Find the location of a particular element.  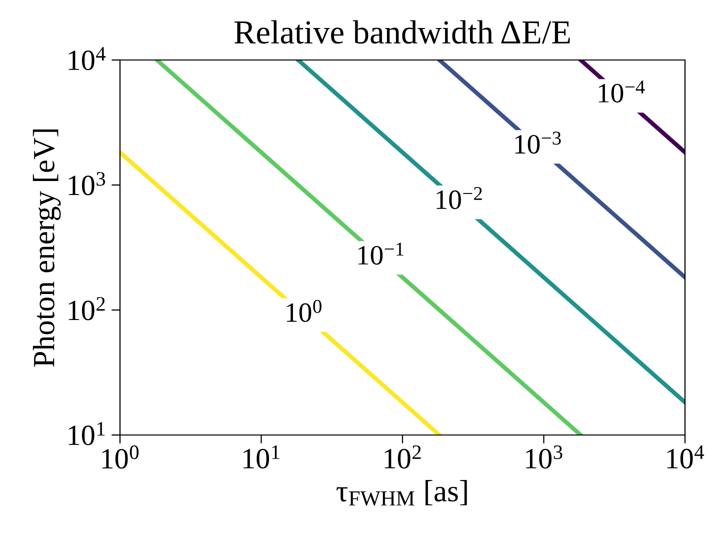

y-tick-label: 10$^{2}$ is located at coordinates (86, 308).